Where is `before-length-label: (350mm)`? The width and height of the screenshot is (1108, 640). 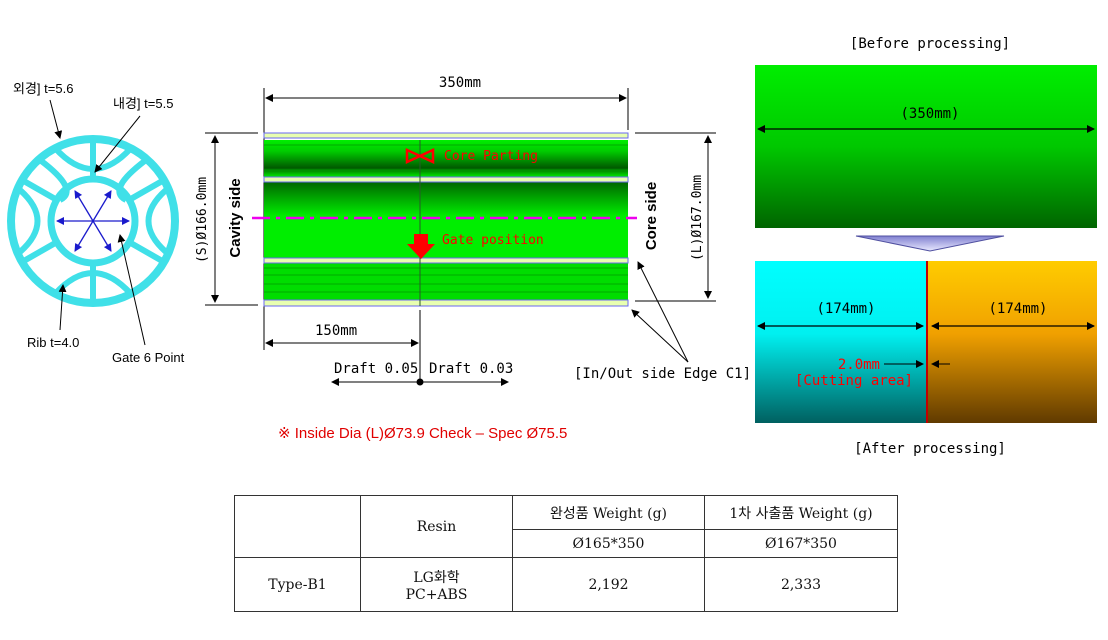 before-length-label: (350mm) is located at coordinates (929, 114).